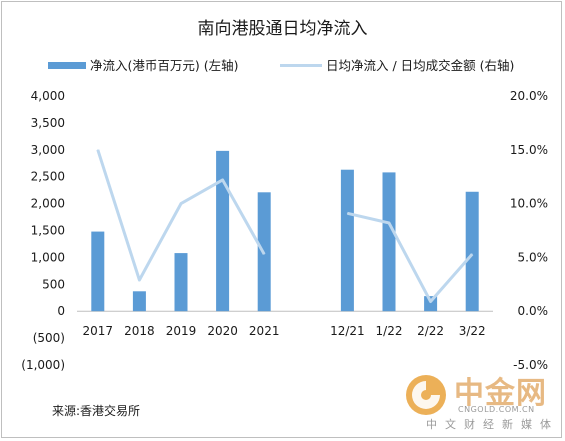 The width and height of the screenshot is (565, 441). I want to click on category-label: 2/22, so click(430, 331).